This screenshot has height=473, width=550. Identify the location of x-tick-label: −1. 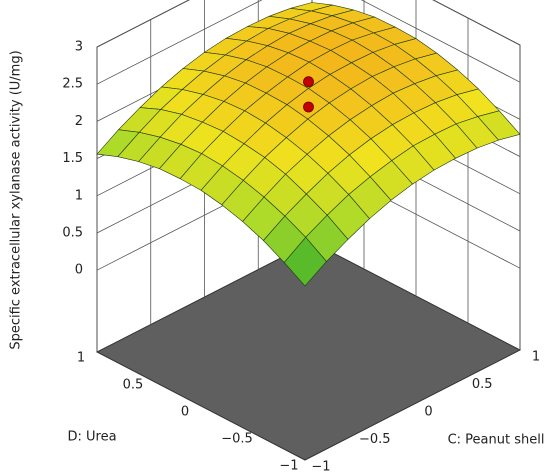
(320, 466).